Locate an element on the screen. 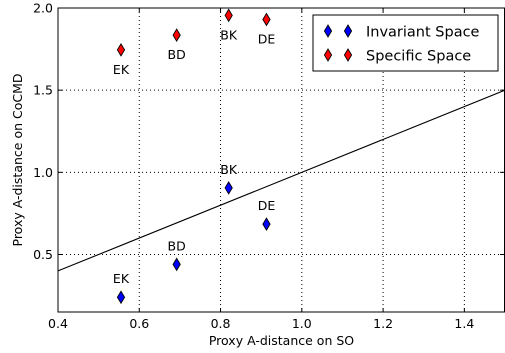 Image resolution: width=505 pixels, height=353 pixels. y-tick-label: 1.0 is located at coordinates (43, 172).